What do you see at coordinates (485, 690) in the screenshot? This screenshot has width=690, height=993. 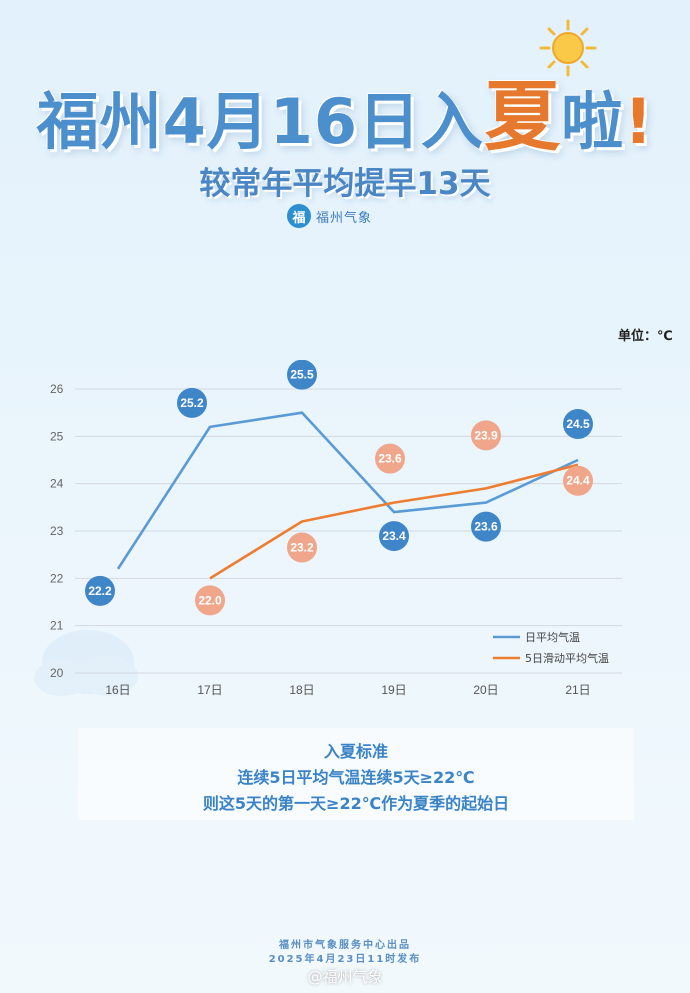 I see `x-tick-label: 20日` at bounding box center [485, 690].